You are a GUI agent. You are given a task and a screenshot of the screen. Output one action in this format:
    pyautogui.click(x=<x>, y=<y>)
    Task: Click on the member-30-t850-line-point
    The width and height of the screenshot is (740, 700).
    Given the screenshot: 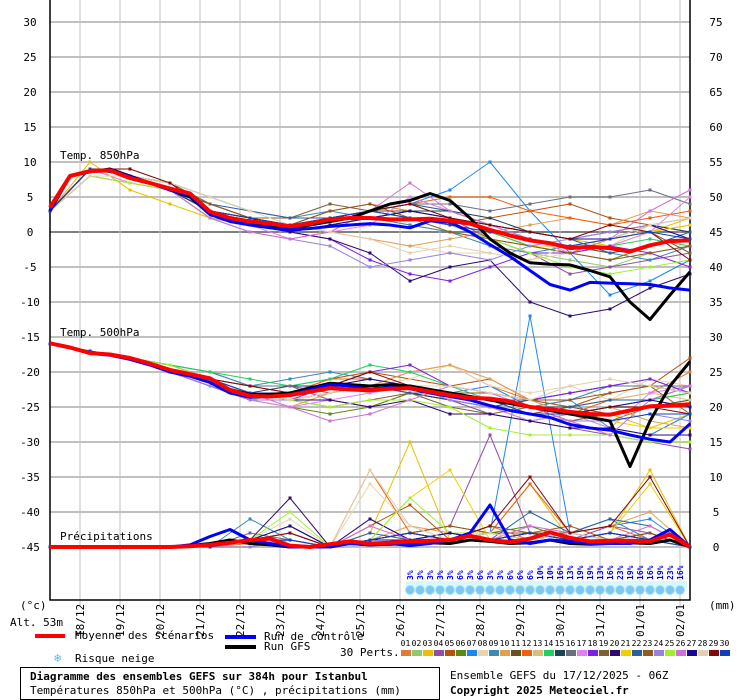 What is the action you would take?
    pyautogui.click(x=90, y=169)
    